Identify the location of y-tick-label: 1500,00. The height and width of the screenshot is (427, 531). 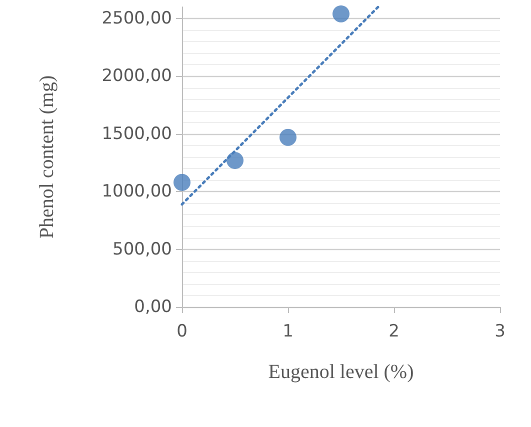
(137, 134).